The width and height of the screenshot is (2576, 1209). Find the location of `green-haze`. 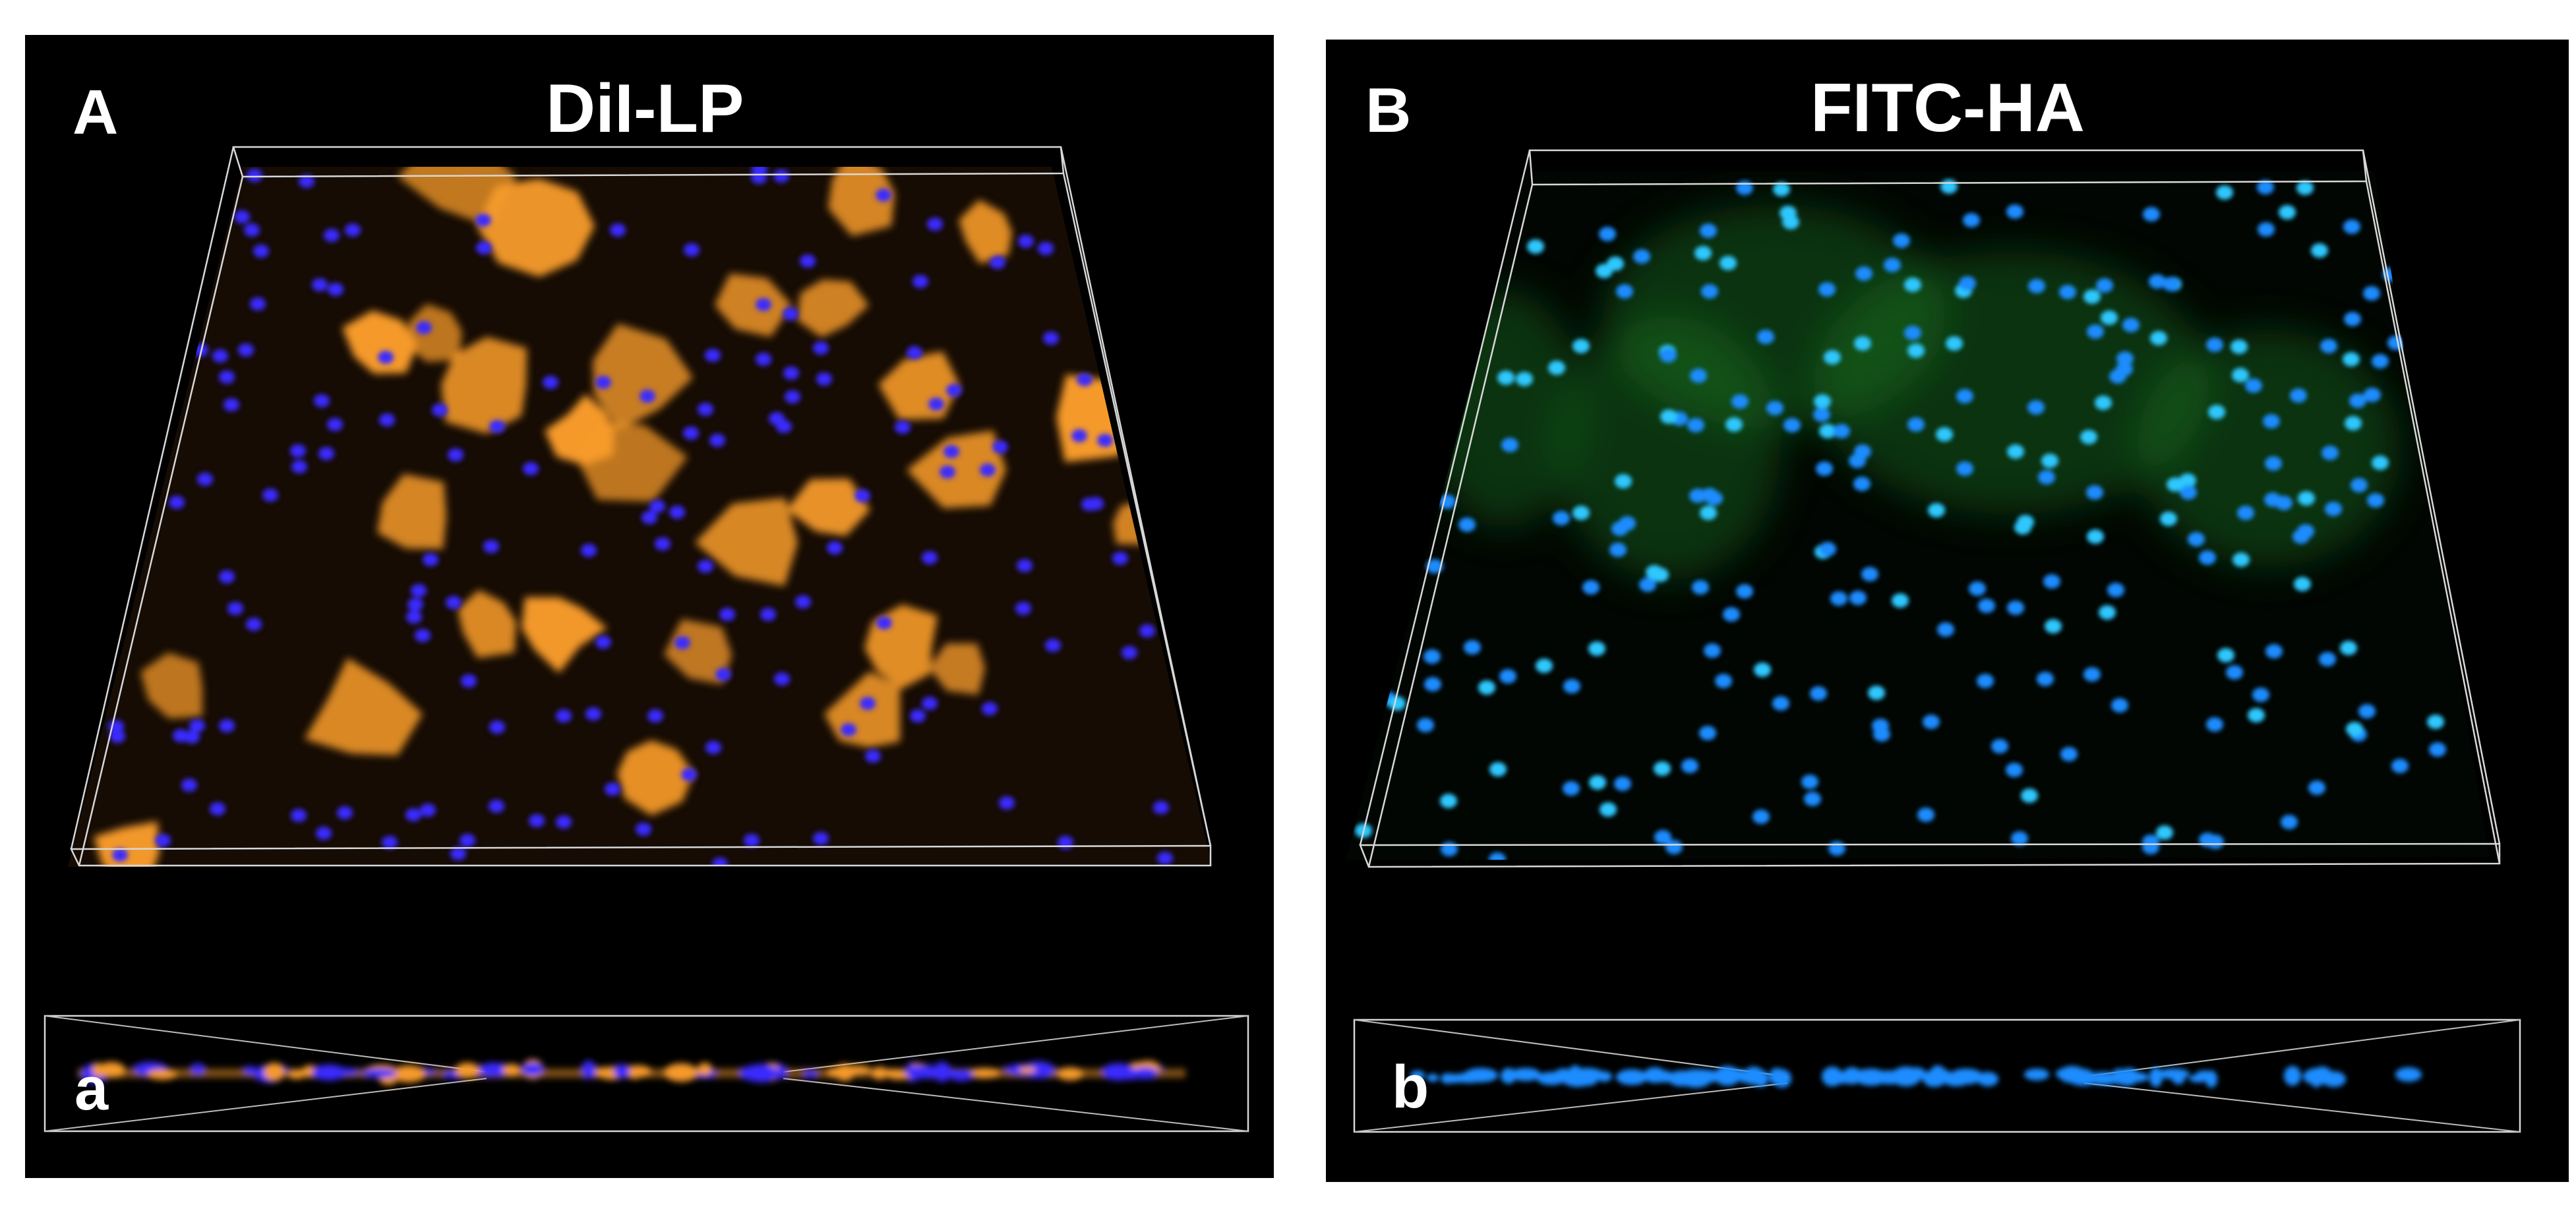

green-haze is located at coordinates (2269, 448).